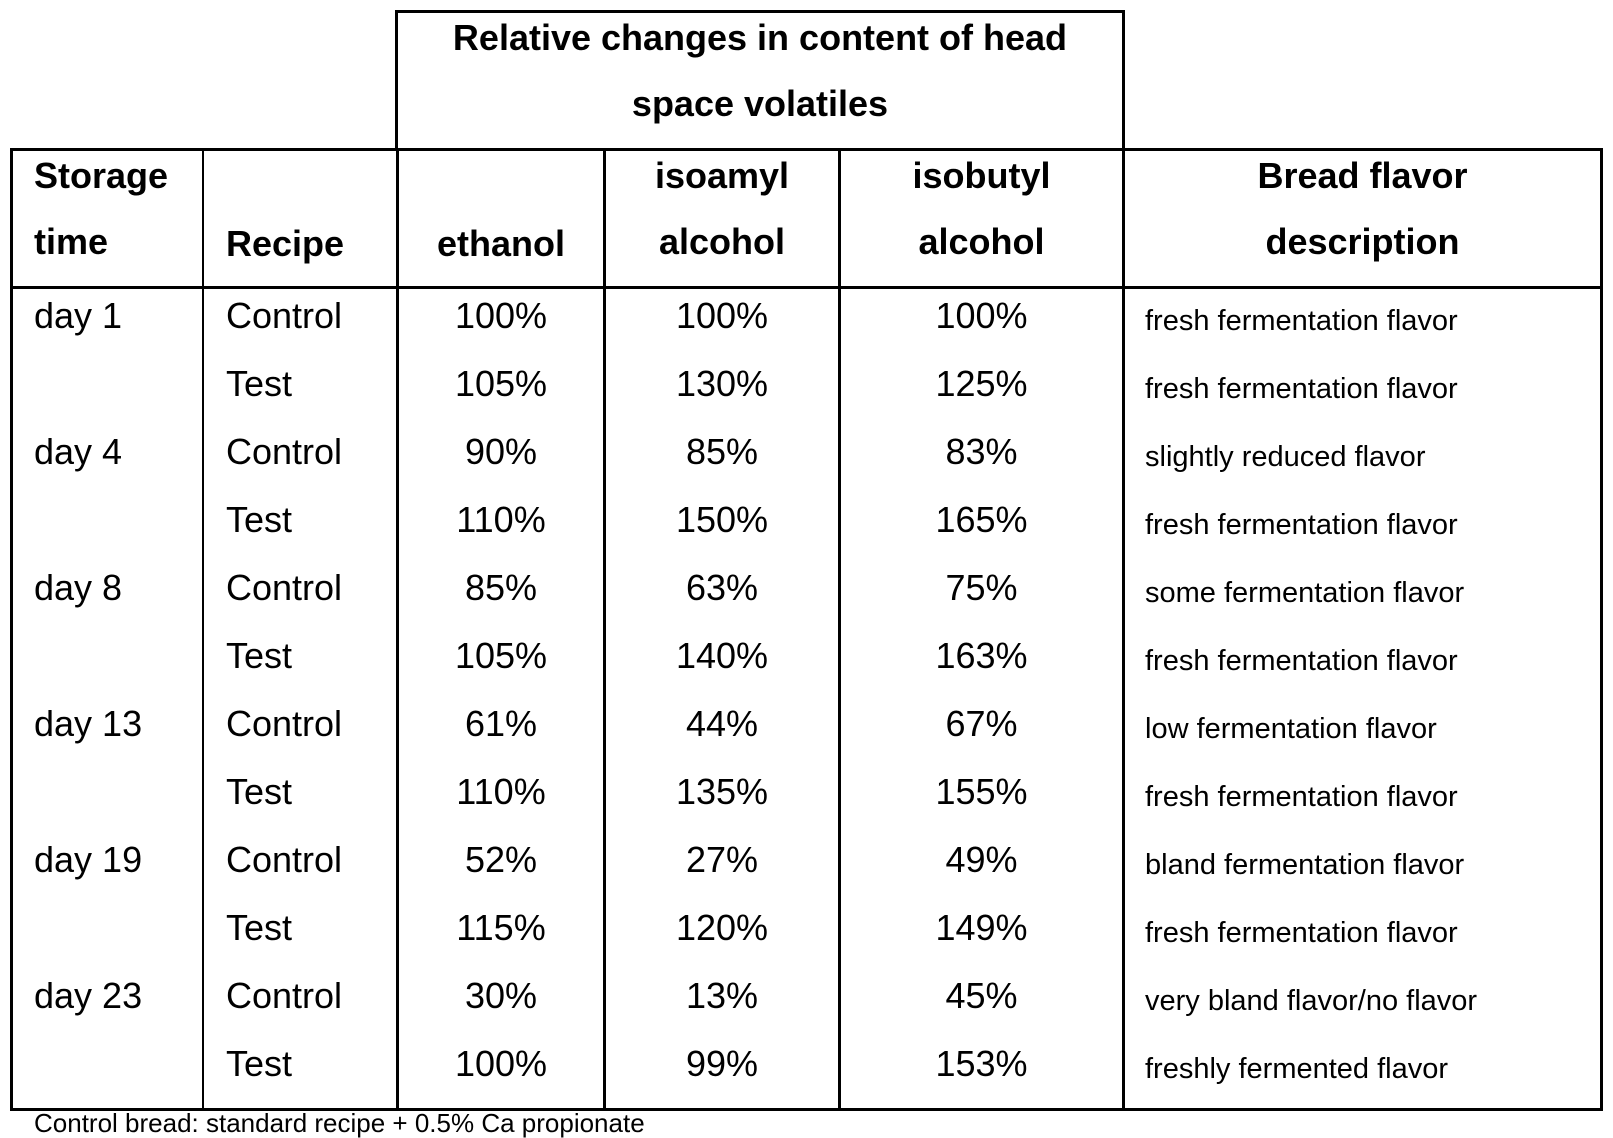 This screenshot has width=1613, height=1138. What do you see at coordinates (760, 37) in the screenshot?
I see `group-header-line1: Relative changes in content of head` at bounding box center [760, 37].